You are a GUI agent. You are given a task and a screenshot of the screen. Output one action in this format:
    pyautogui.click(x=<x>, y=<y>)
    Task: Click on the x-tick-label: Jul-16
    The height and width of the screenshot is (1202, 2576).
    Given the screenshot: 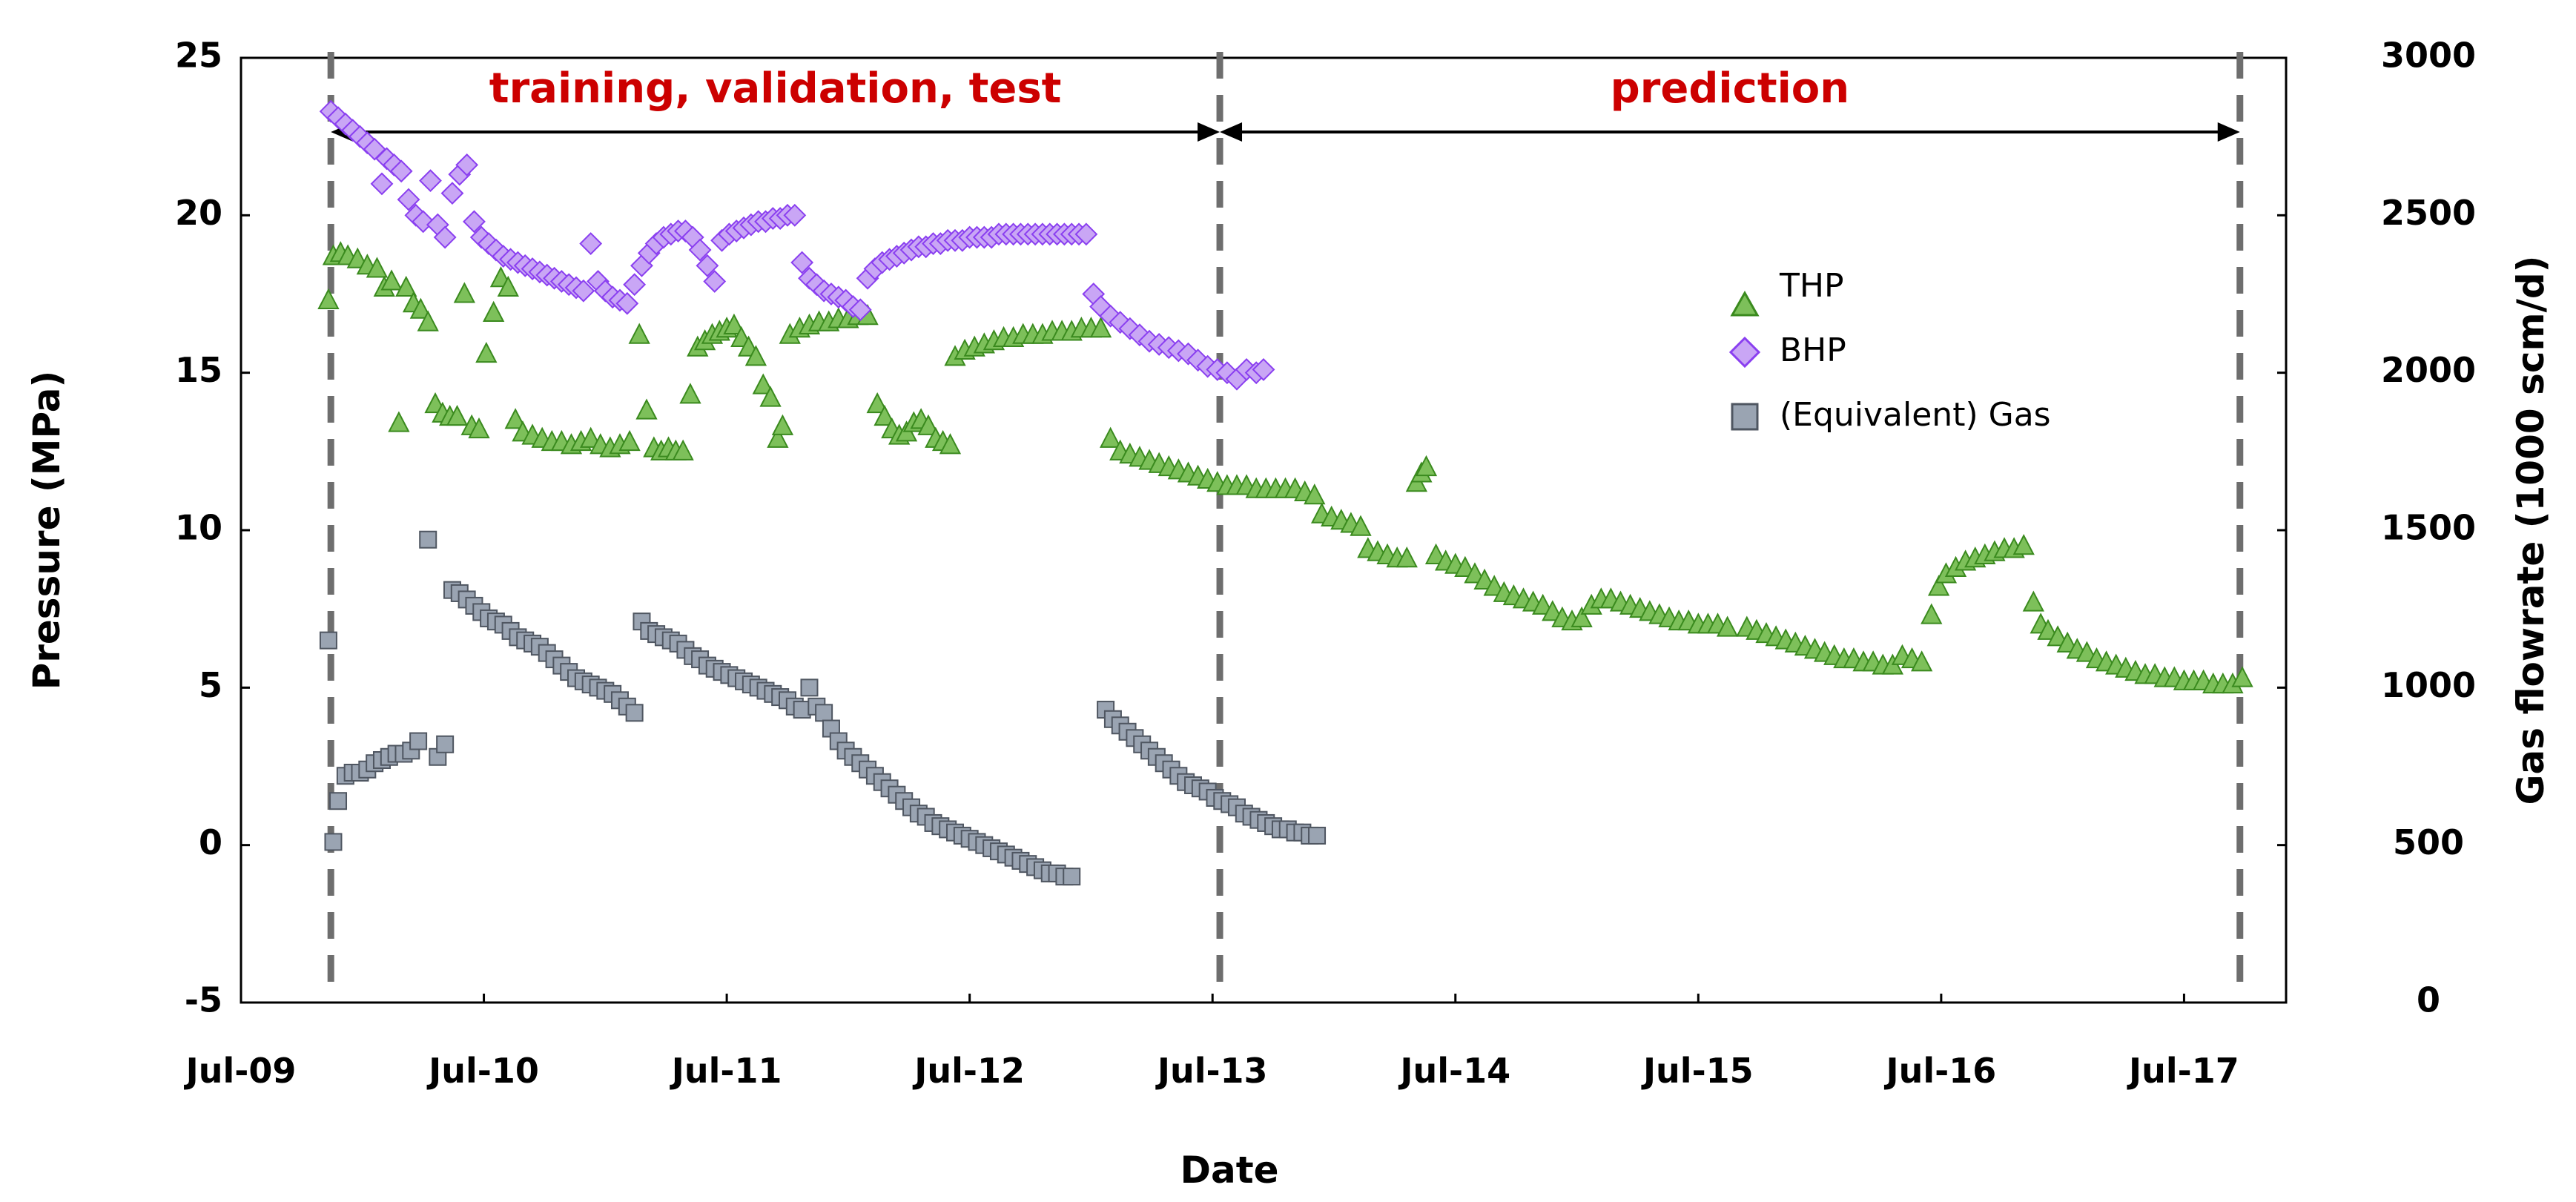 What is the action you would take?
    pyautogui.click(x=1939, y=1071)
    